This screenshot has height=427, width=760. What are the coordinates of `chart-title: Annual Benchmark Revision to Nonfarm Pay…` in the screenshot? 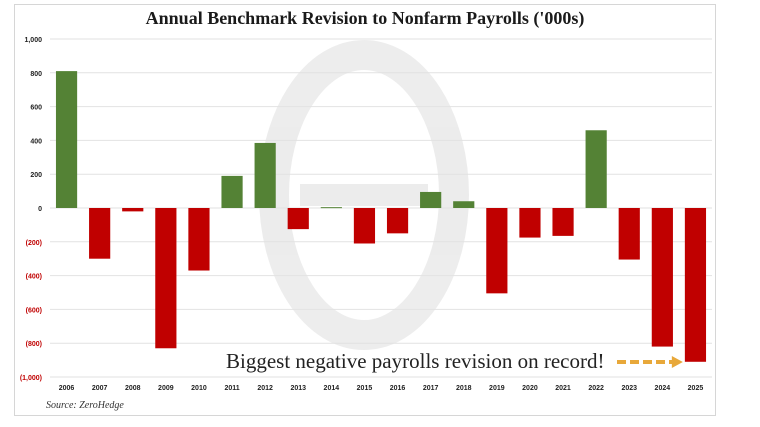 It's located at (365, 18).